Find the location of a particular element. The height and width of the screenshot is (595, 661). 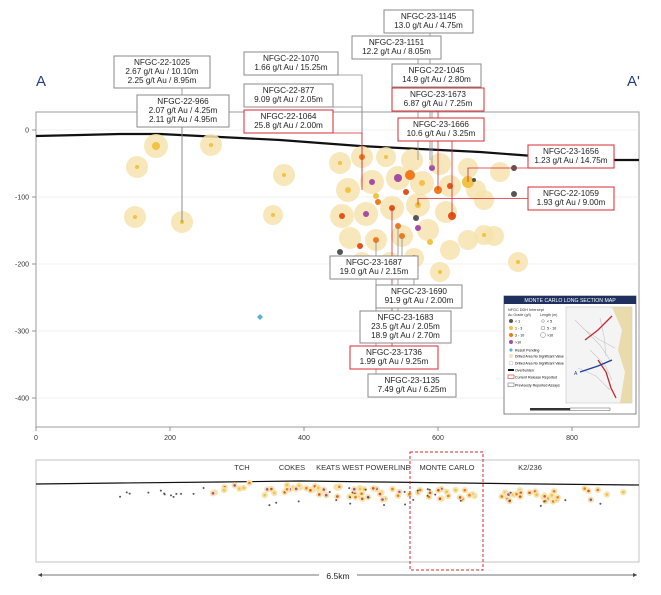

callout-line: 12.2 g/t Au / 8.05m is located at coordinates (396, 51).